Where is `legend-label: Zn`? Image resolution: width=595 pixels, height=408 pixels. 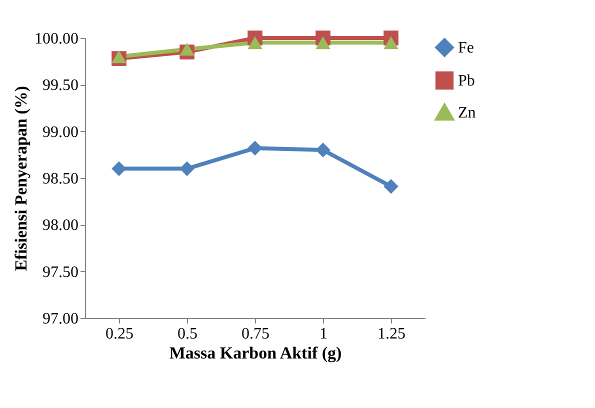
legend-label: Zn is located at coordinates (467, 113).